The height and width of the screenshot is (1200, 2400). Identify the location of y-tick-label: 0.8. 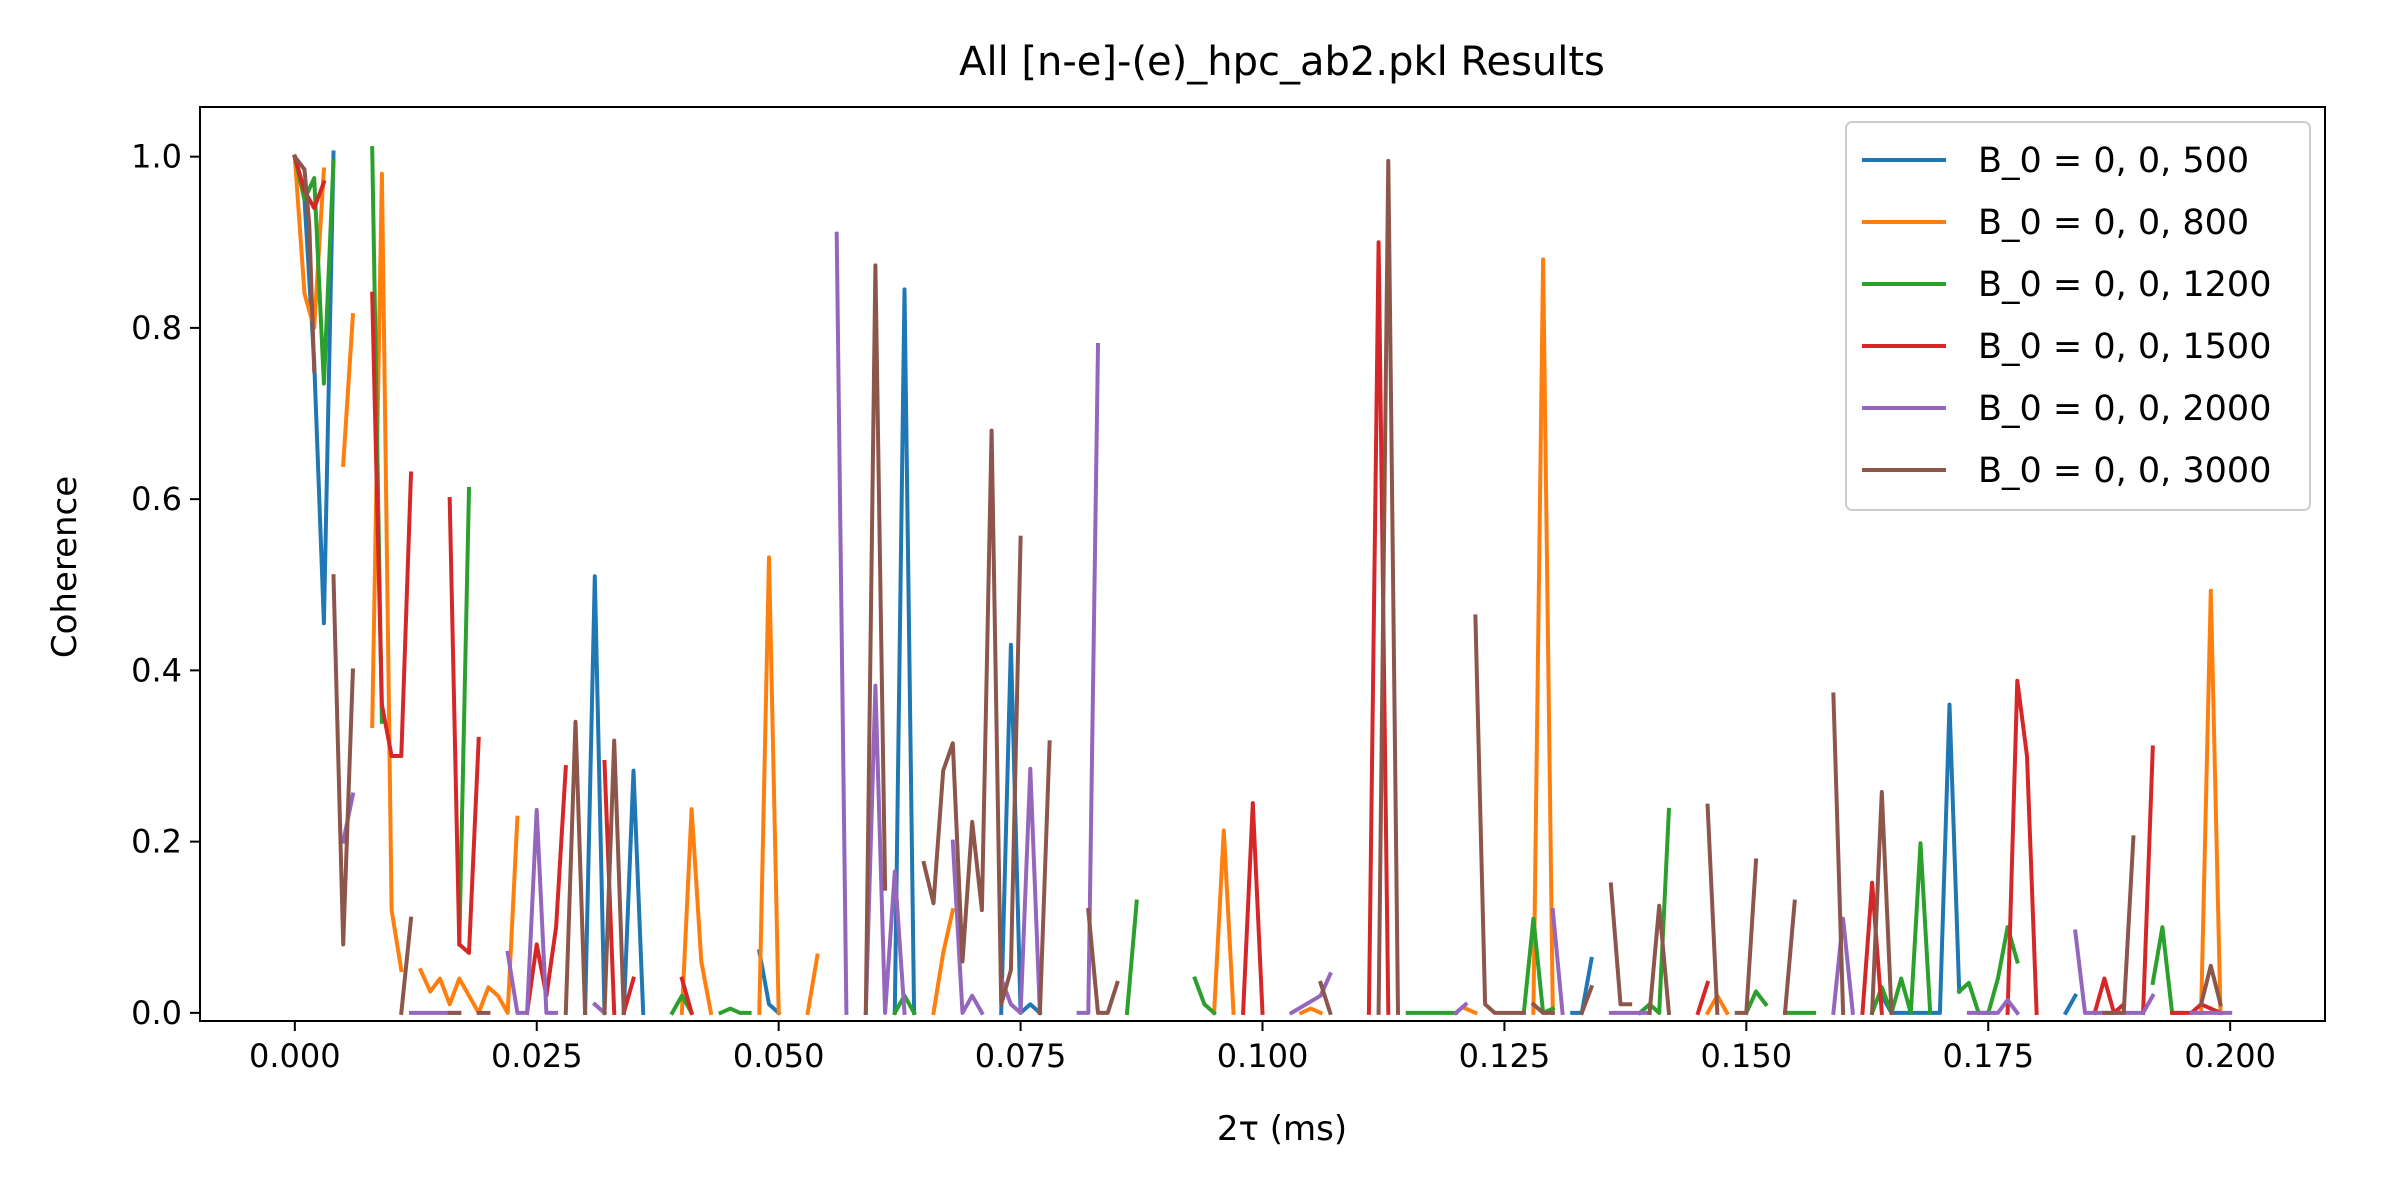
(156, 328).